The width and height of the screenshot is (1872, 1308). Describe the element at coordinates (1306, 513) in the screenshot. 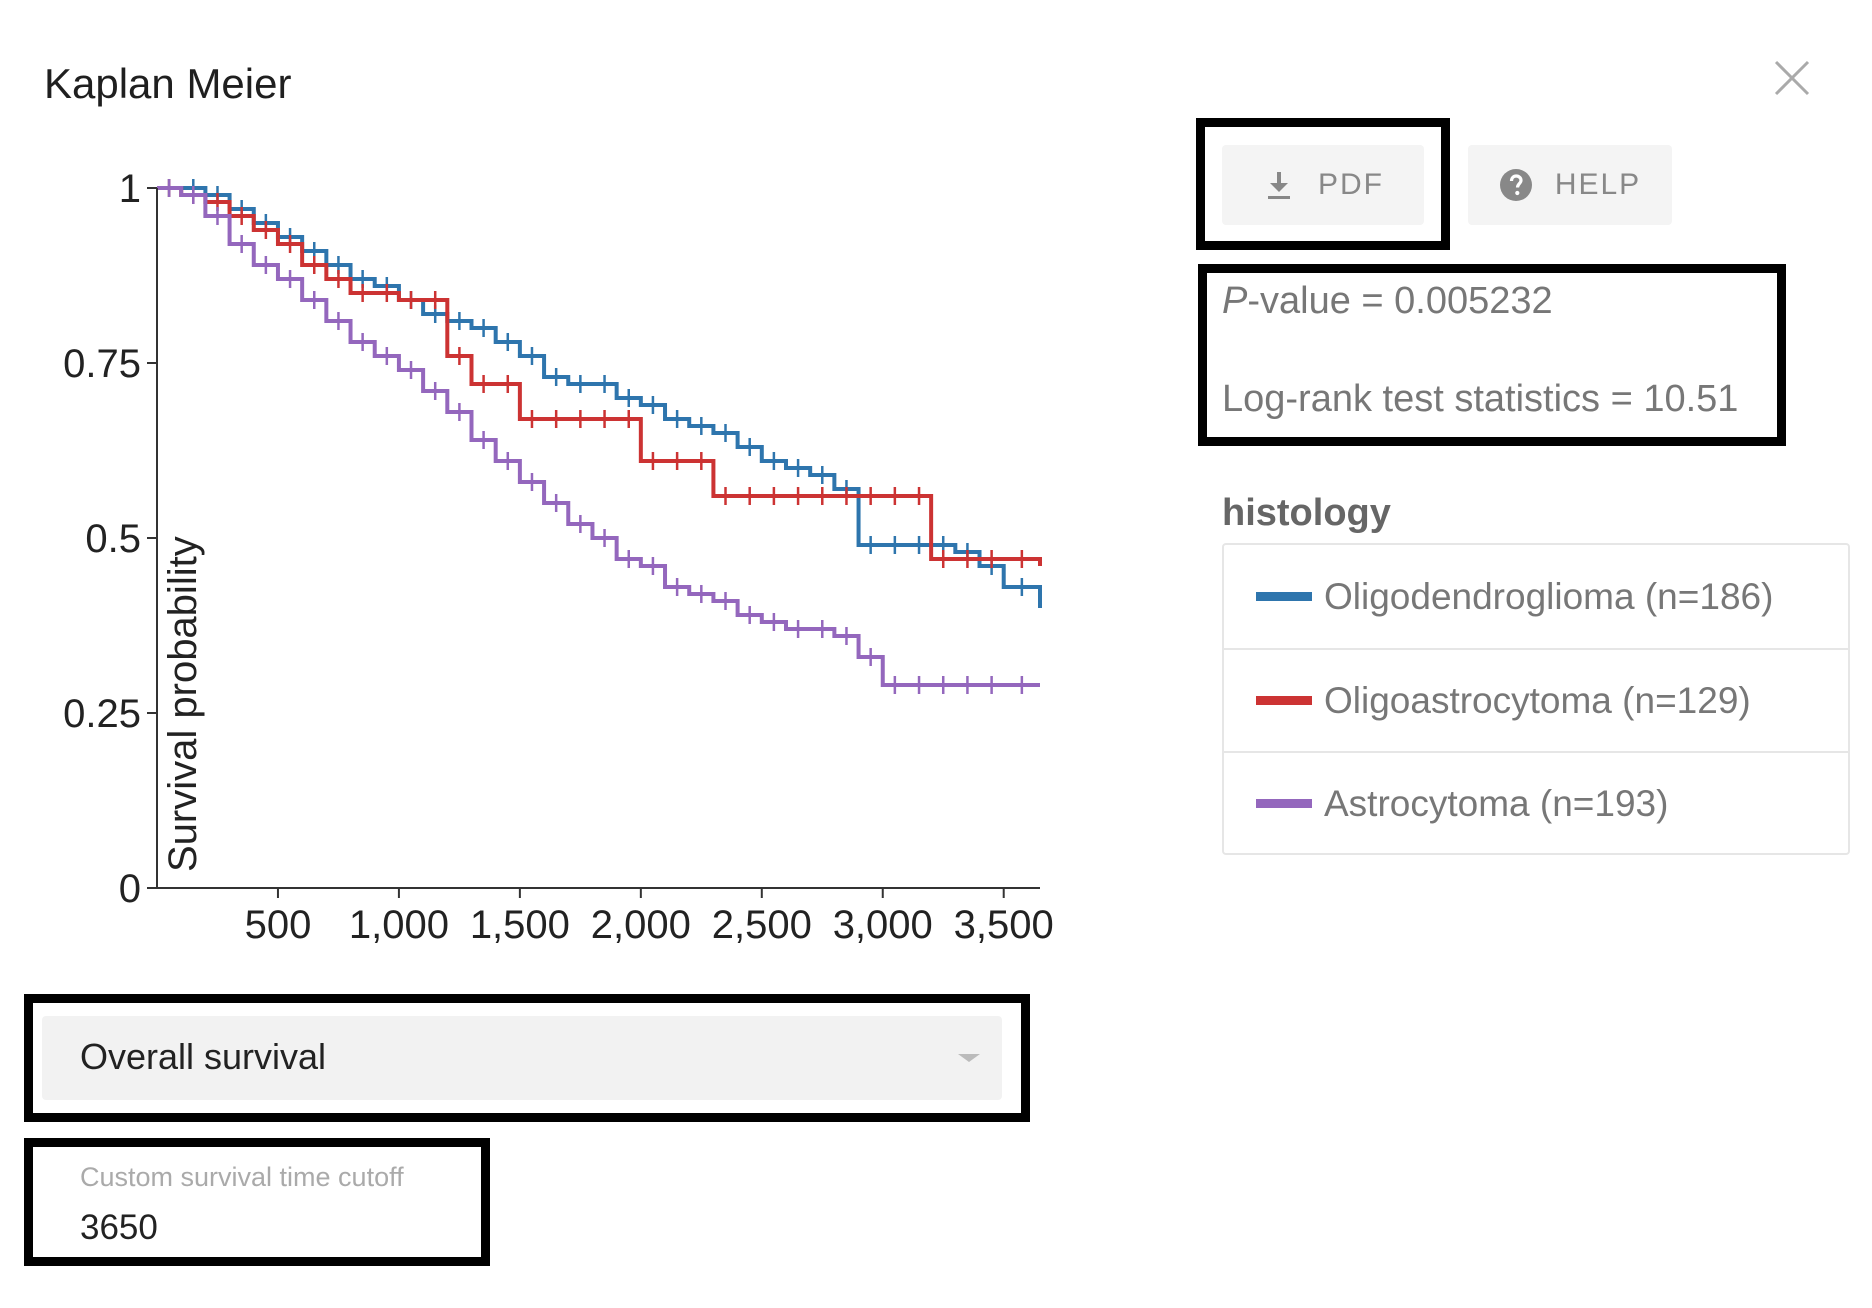

I see `legend-title: histology` at that location.